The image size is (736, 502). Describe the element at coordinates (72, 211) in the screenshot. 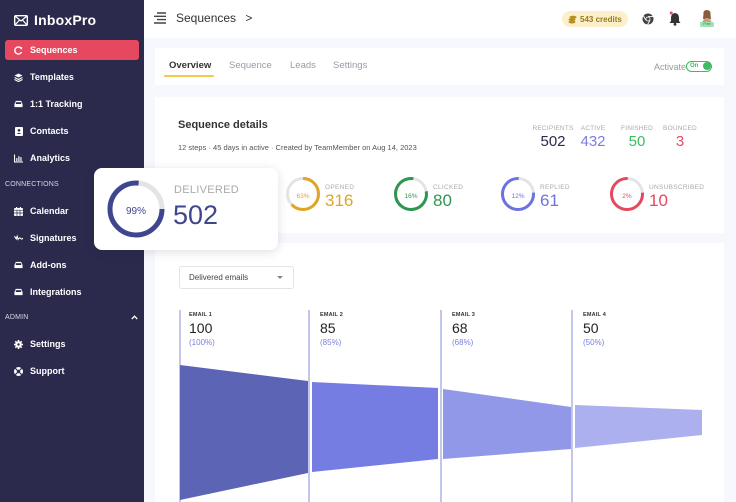

I see `sidebar-item-calendar: Calendar` at that location.